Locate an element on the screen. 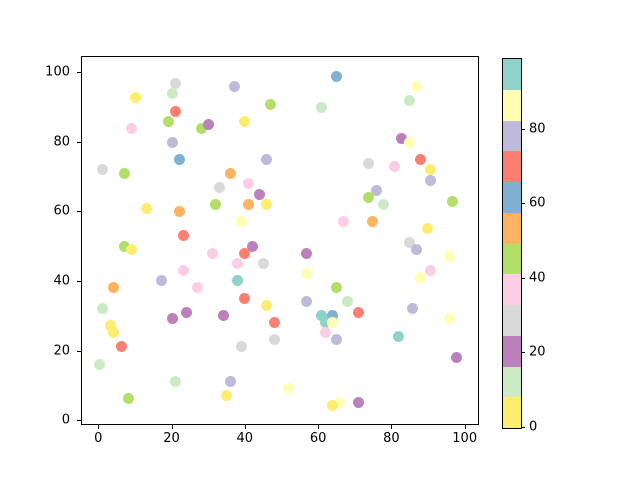 The width and height of the screenshot is (640, 480). colorbar-tick-label: 40 is located at coordinates (537, 278).